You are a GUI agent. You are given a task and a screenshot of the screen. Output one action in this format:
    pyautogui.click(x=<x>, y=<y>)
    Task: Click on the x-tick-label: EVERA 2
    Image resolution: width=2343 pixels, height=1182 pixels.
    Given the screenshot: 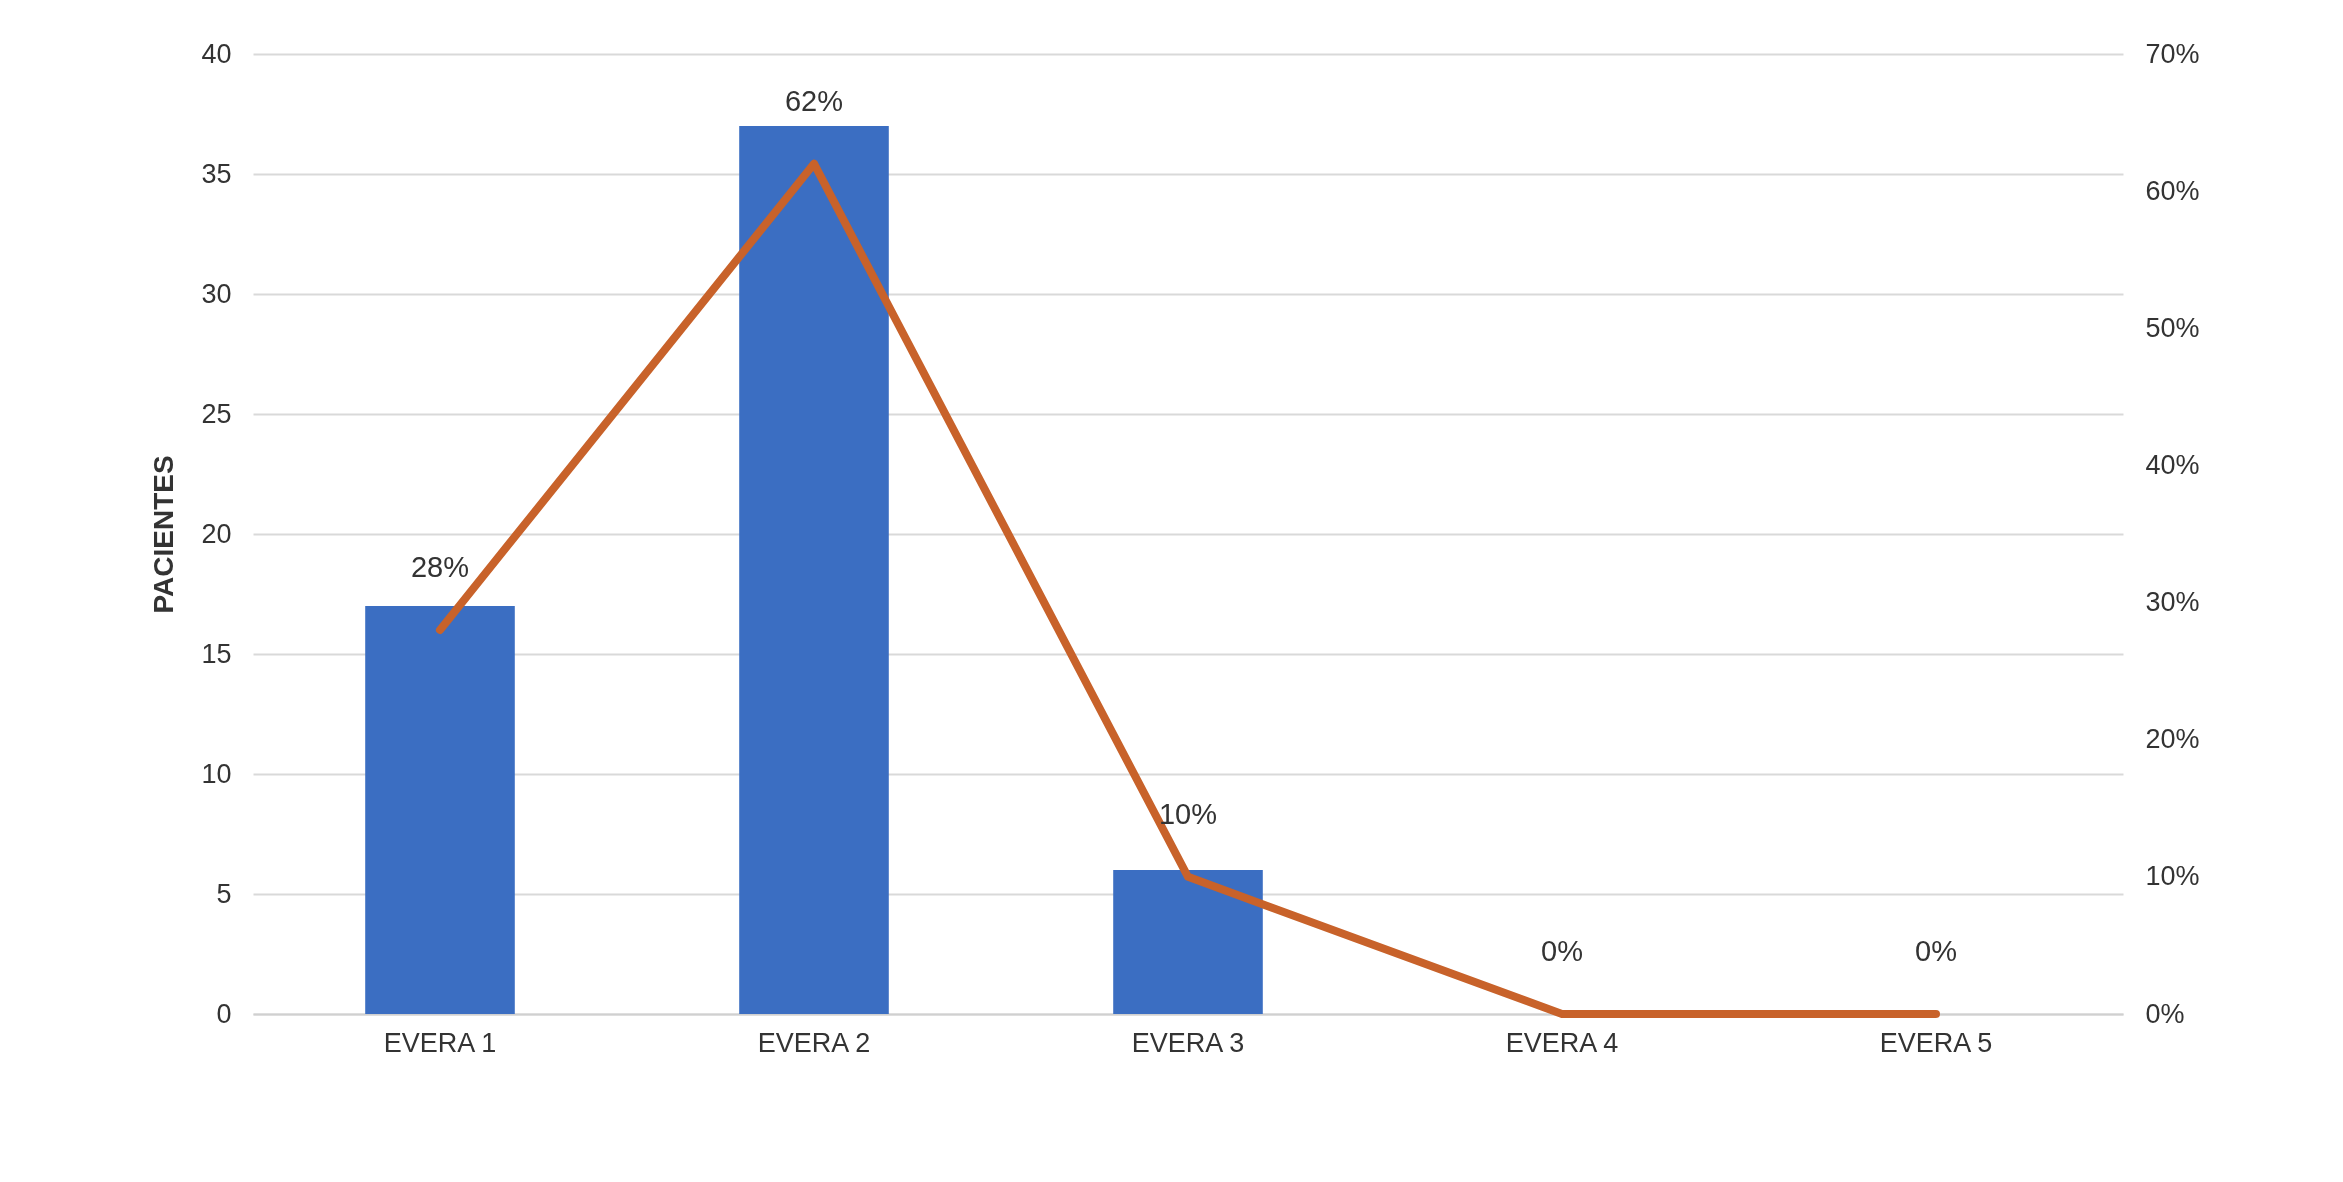 What is the action you would take?
    pyautogui.click(x=814, y=1042)
    